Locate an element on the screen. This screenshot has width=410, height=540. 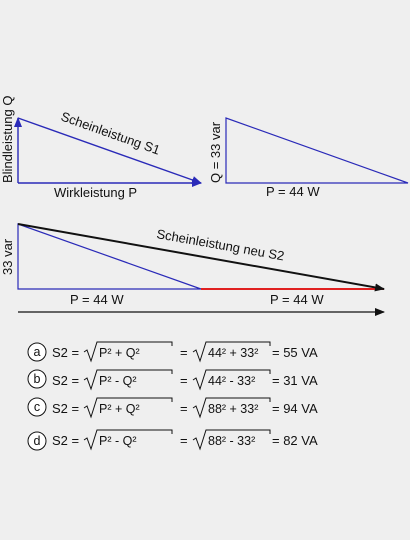
option-a: a S2 = P² + Q² = 44² + 33² = 55 VA is located at coordinates (172, 352).